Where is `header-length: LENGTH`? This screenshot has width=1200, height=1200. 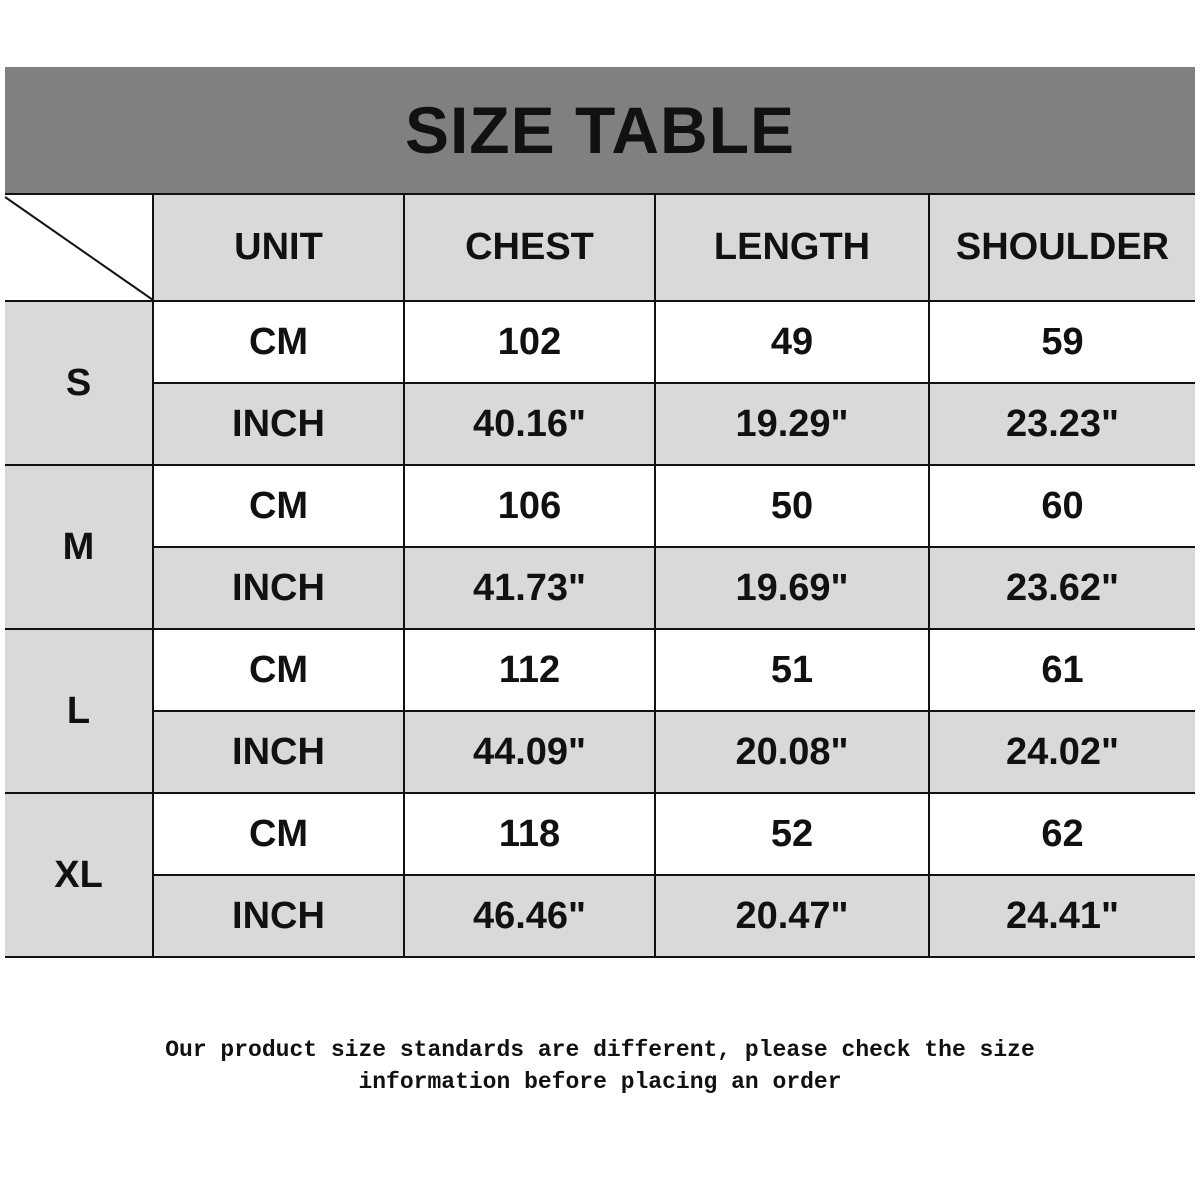 header-length: LENGTH is located at coordinates (792, 247).